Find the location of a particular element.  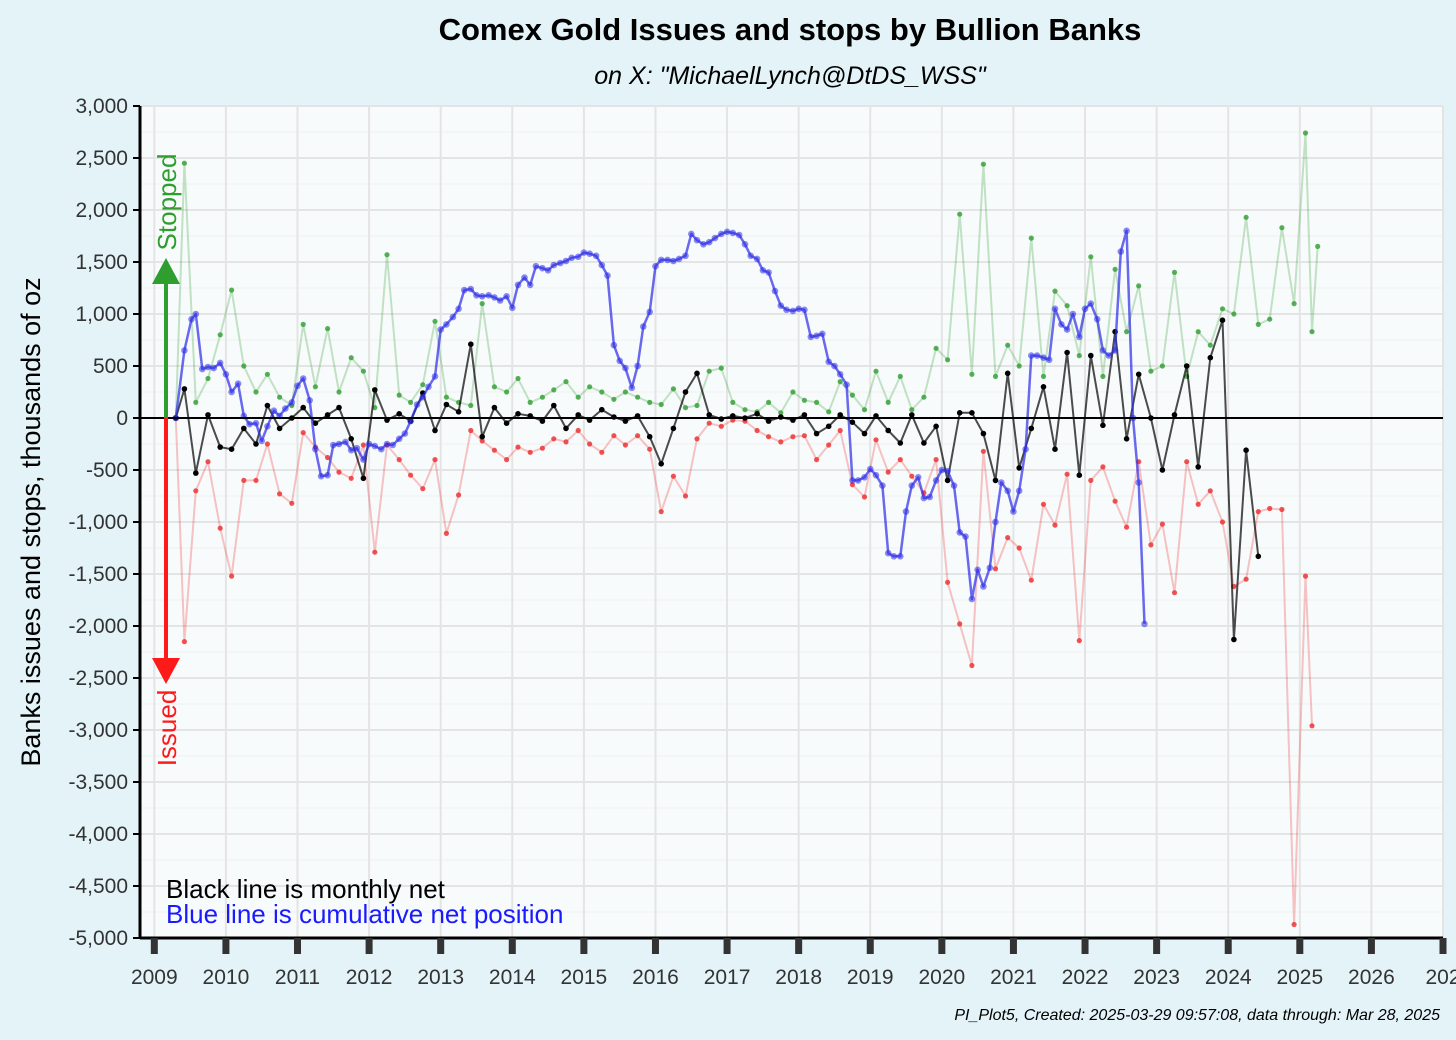

x-tick-label: 2013 is located at coordinates (440, 977).